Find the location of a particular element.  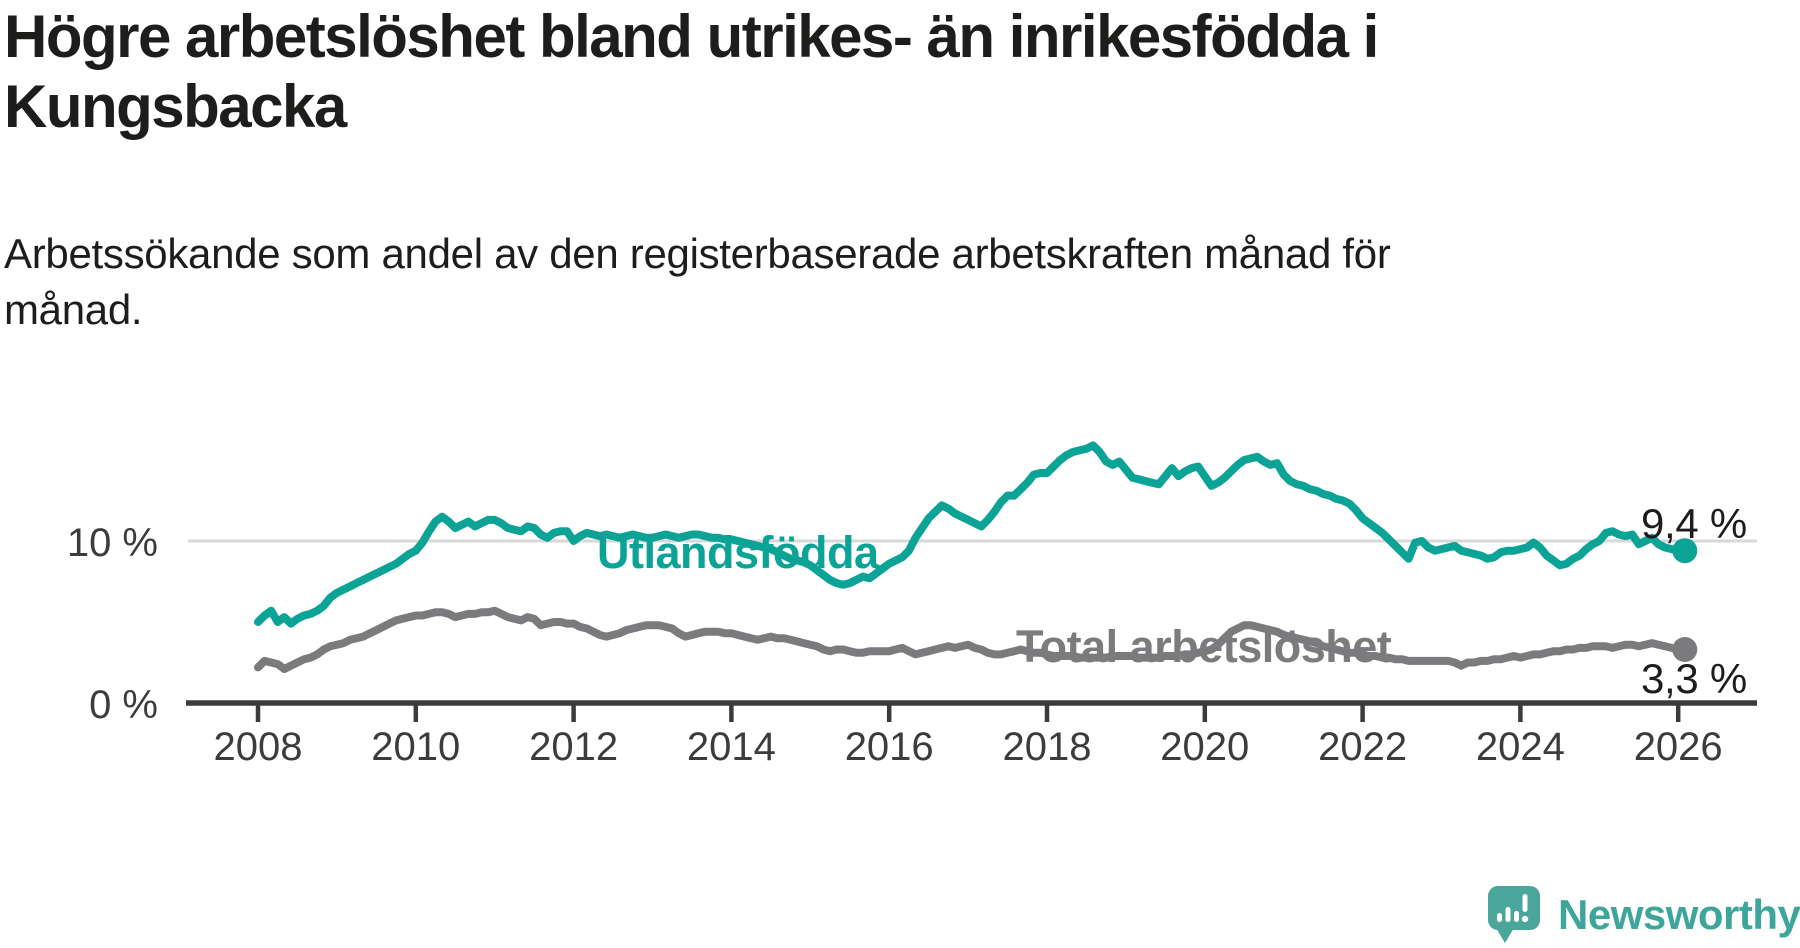

x-axis-label-2008: 2008 is located at coordinates (258, 747).